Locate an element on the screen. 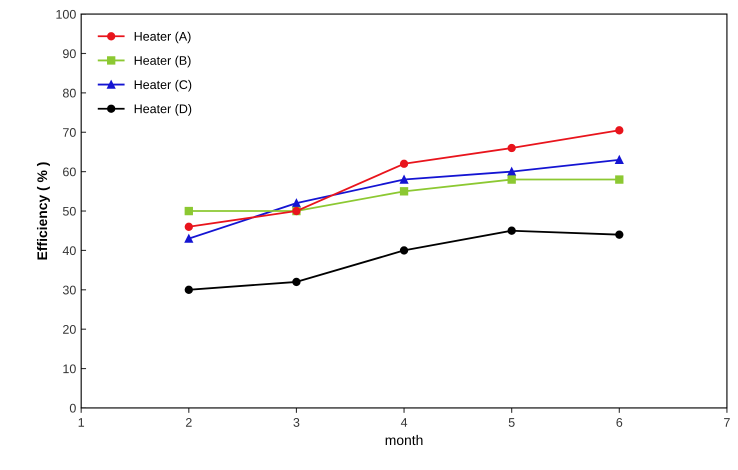  y-tick-label: 100 is located at coordinates (66, 14).